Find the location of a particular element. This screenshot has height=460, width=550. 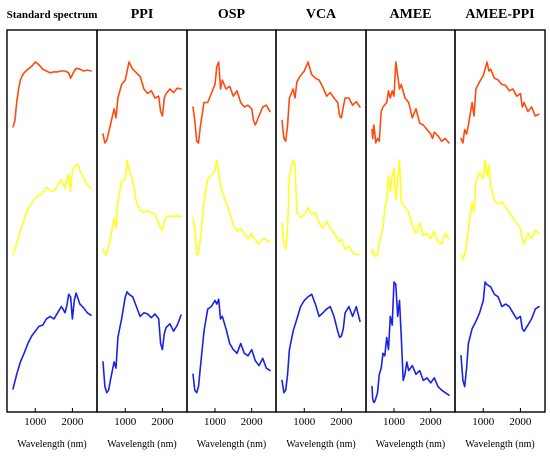

spectrum-line-ppi-middle is located at coordinates (142, 207).